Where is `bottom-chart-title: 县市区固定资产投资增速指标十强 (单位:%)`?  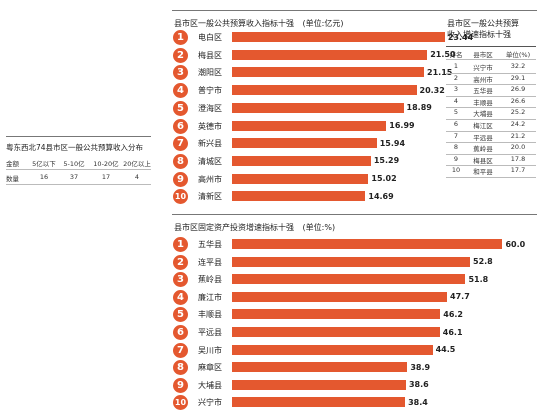 bottom-chart-title: 县市区固定资产投资增速指标十强 (单位:%) is located at coordinates (254, 227).